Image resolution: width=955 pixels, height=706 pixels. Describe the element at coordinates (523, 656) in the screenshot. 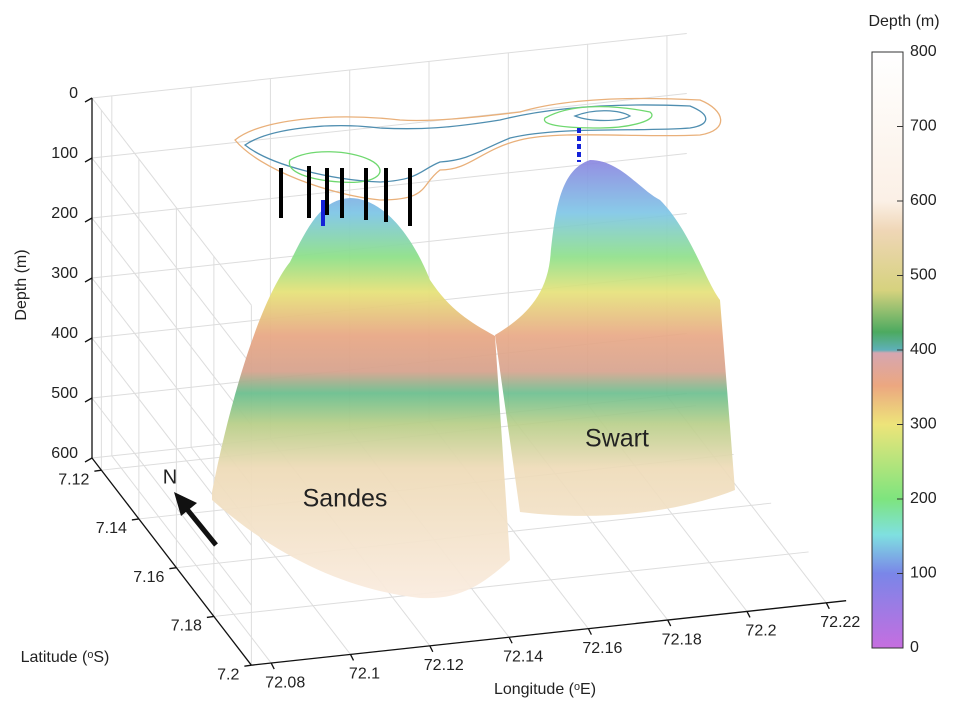

I see `x-tick-label: 72.14` at that location.